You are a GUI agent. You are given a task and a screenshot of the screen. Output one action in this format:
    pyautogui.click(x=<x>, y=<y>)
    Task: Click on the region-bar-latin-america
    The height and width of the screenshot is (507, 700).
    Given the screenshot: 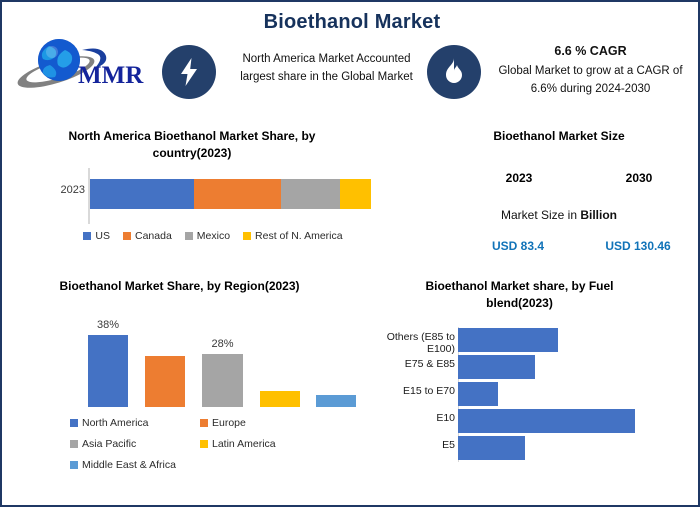 What is the action you would take?
    pyautogui.click(x=280, y=359)
    